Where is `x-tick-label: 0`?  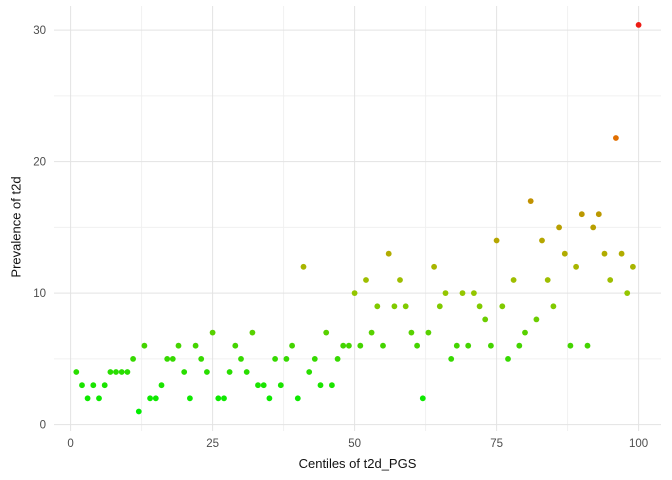
x-tick-label: 0 is located at coordinates (70, 444).